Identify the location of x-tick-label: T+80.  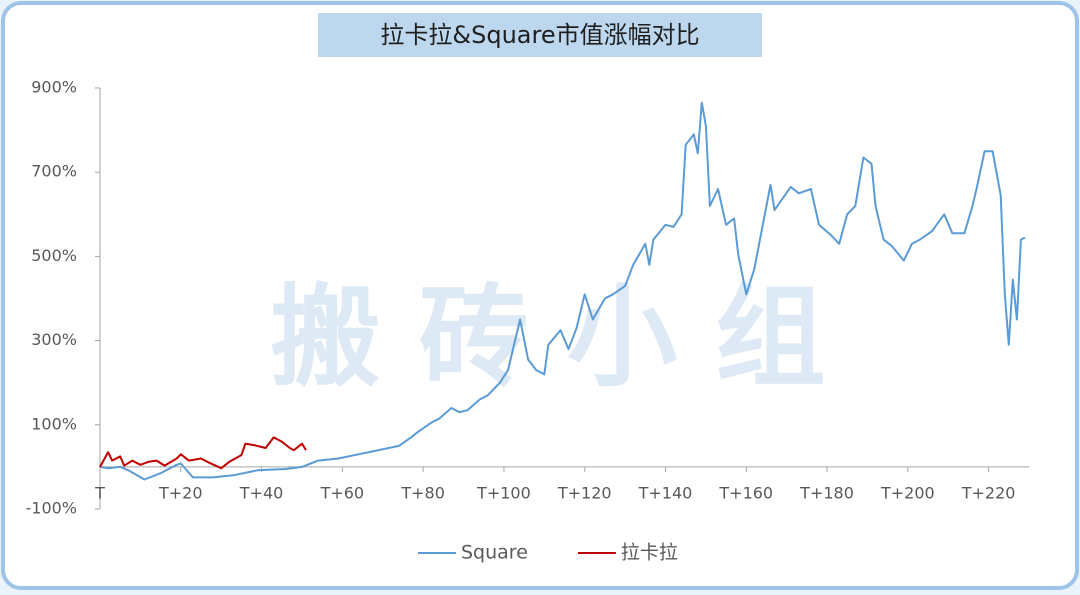
(422, 493).